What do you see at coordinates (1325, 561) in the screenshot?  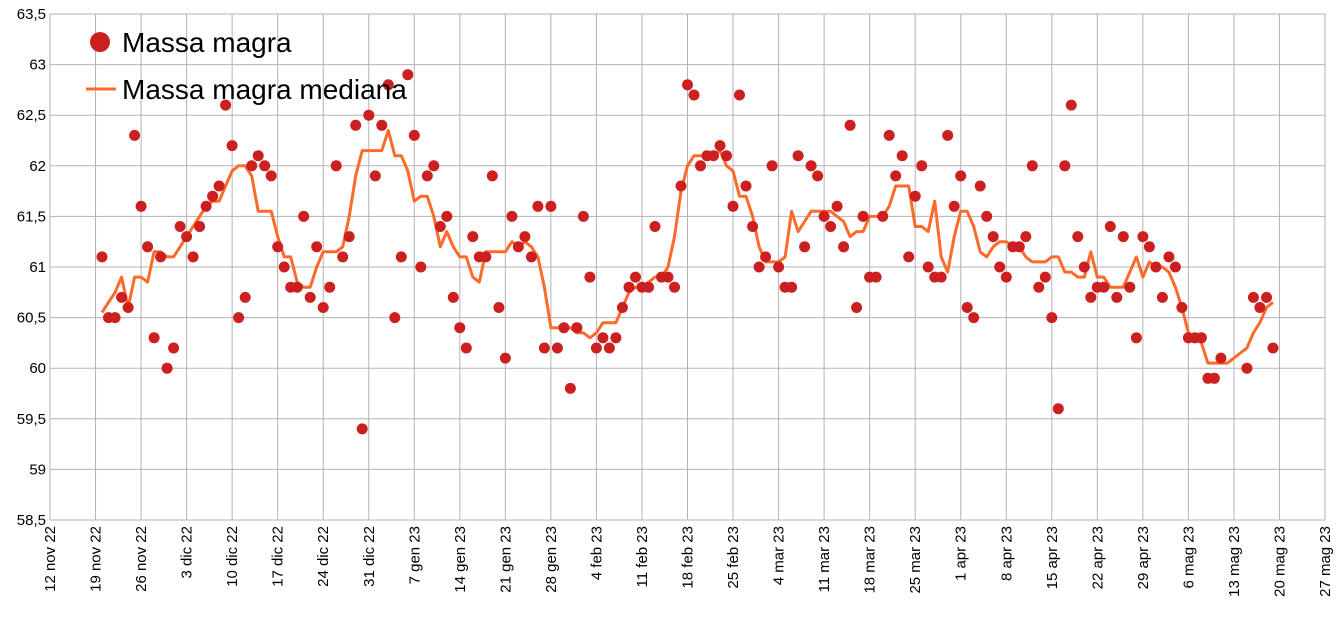 I see `x-tick-label: 27 mag 23` at bounding box center [1325, 561].